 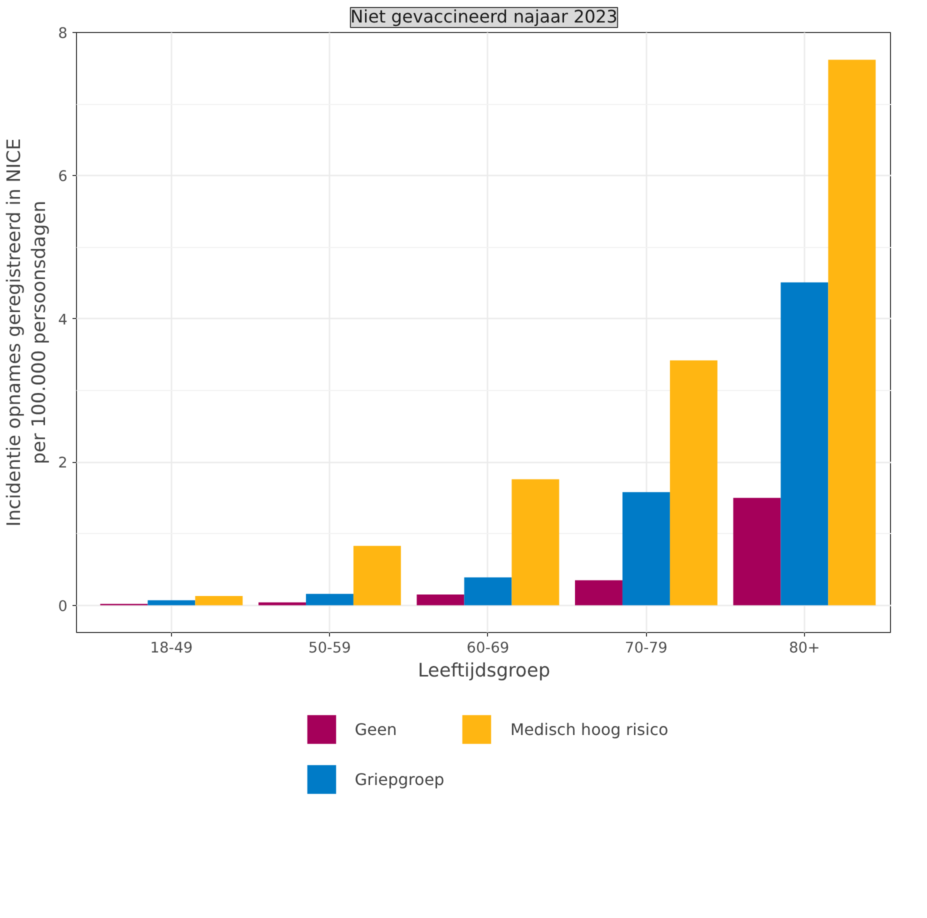 I want to click on legend-label: Geen, so click(x=375, y=729).